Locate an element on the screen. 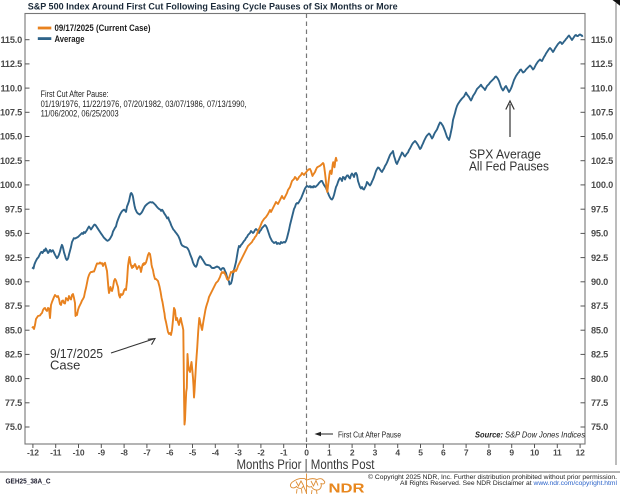 This screenshot has width=620, height=494. svg-text: -8 is located at coordinates (125, 453).